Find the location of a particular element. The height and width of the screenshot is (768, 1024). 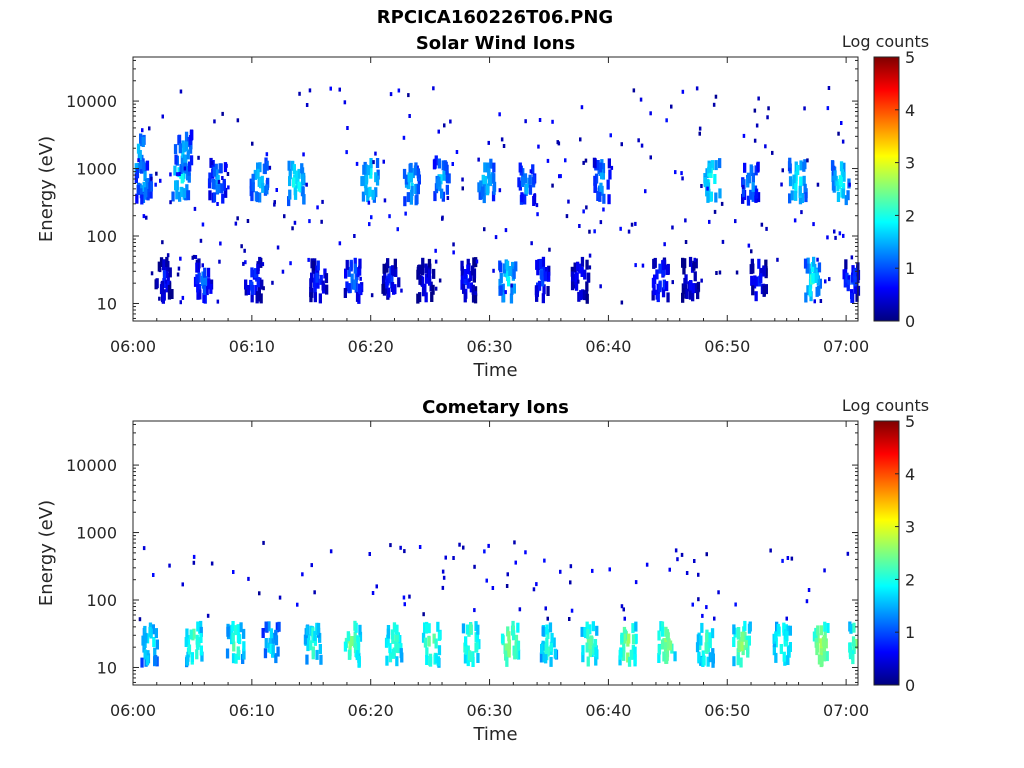

colorbar-tick-label: 1 is located at coordinates (910, 268).